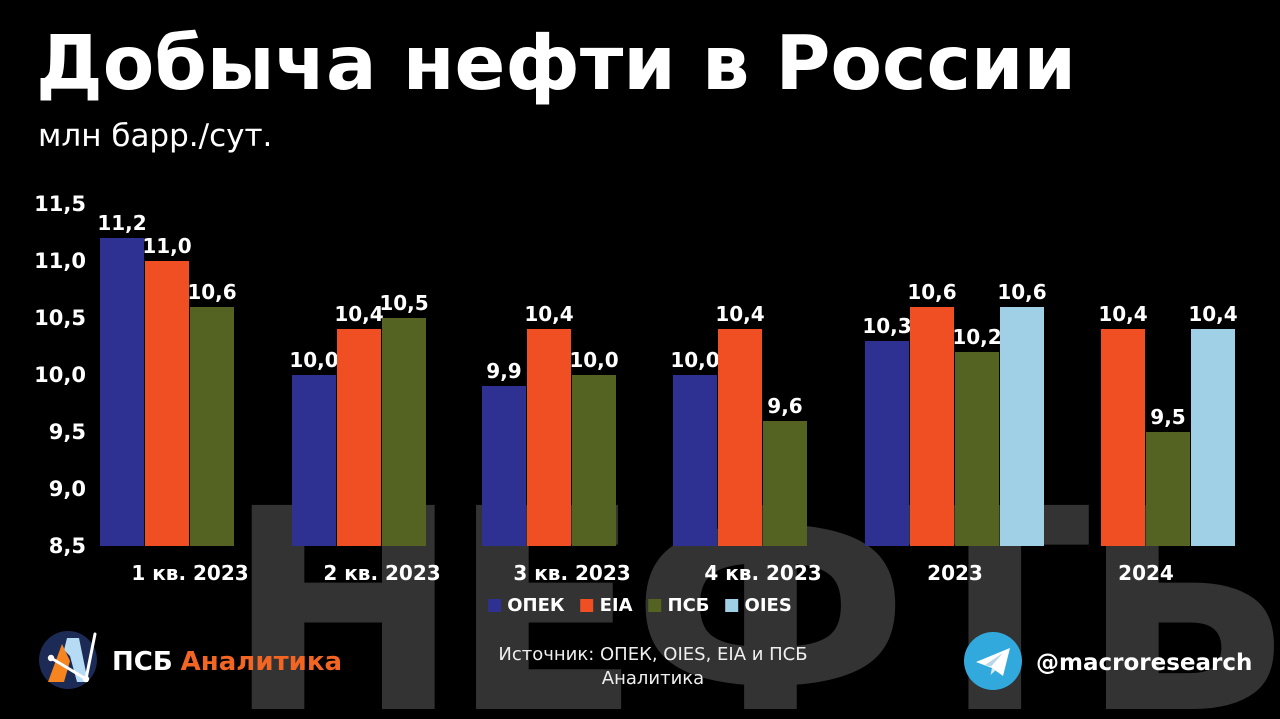 The height and width of the screenshot is (719, 1280). I want to click on legend-item-ПСБ: ПСБ, so click(679, 605).